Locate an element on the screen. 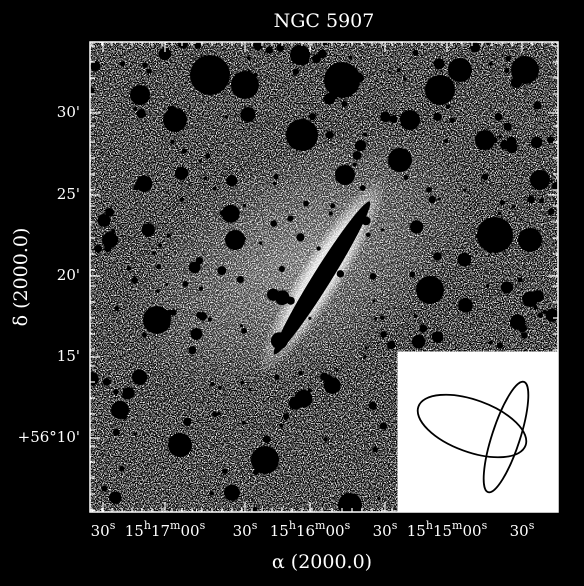  unit-superscript: h is located at coordinates (292, 525).